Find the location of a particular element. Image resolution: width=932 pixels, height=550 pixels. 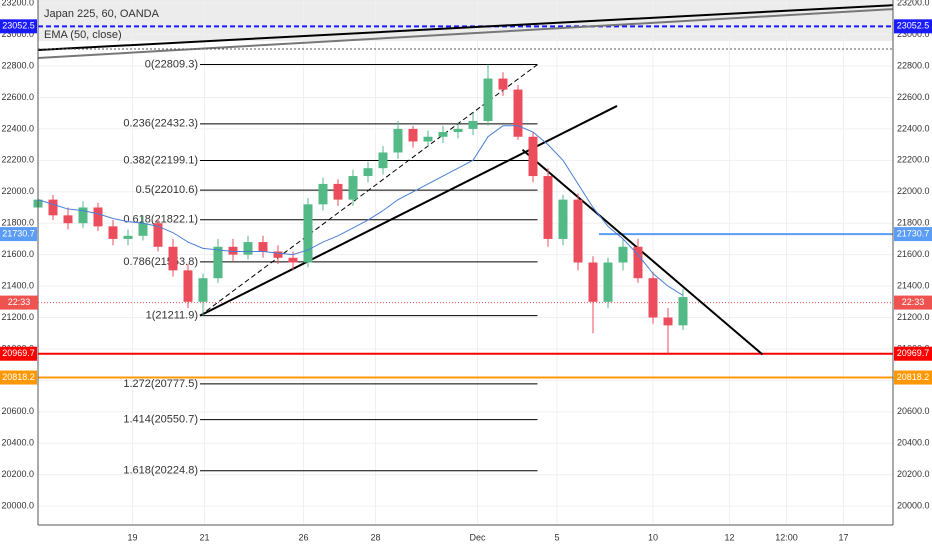

y-tick-label-left: 21800.0 is located at coordinates (17, 223).